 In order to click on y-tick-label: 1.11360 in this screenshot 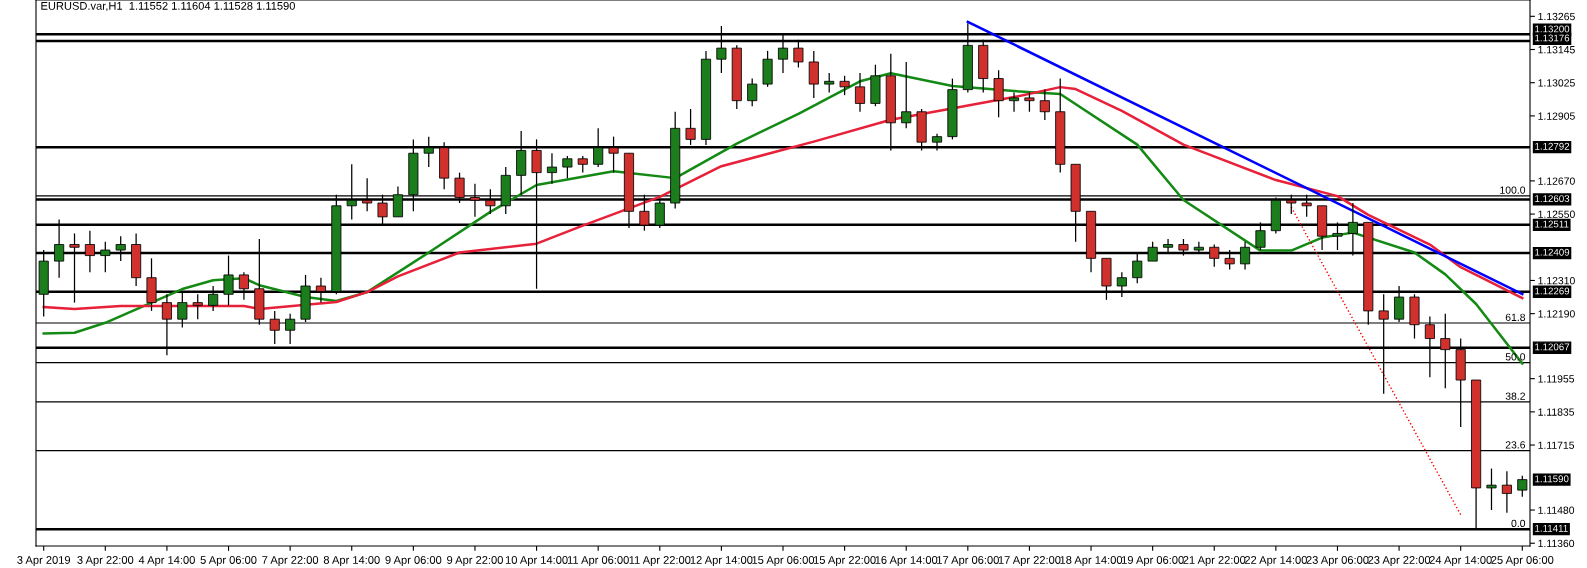, I will do `click(1556, 543)`.